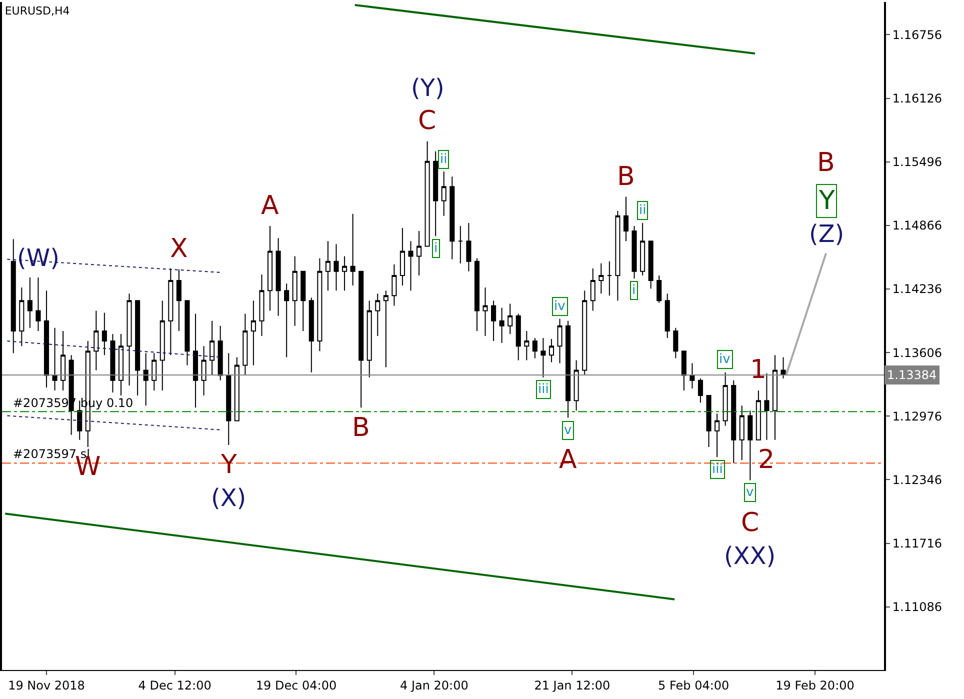  What do you see at coordinates (750, 523) in the screenshot?
I see `annotation: C` at bounding box center [750, 523].